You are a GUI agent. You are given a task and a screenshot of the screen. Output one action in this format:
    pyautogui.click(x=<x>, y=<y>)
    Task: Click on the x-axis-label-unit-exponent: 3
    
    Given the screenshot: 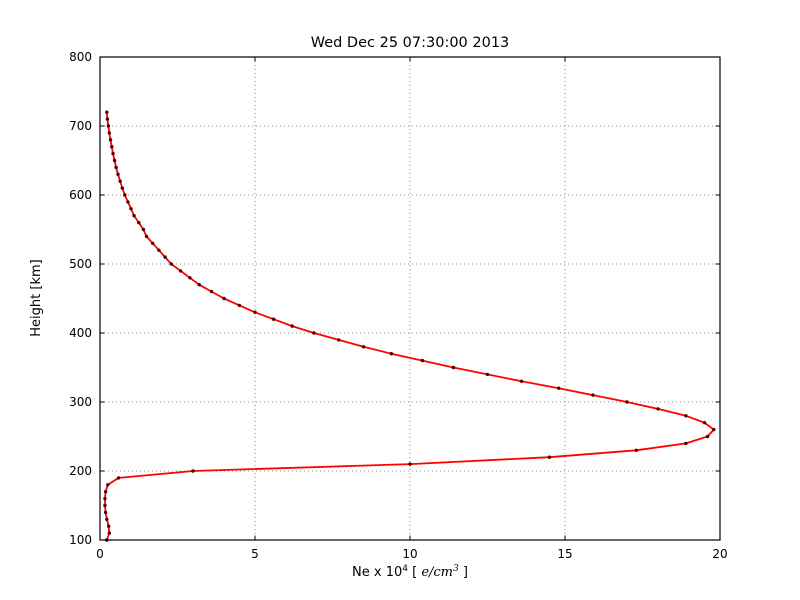 What is the action you would take?
    pyautogui.click(x=456, y=569)
    